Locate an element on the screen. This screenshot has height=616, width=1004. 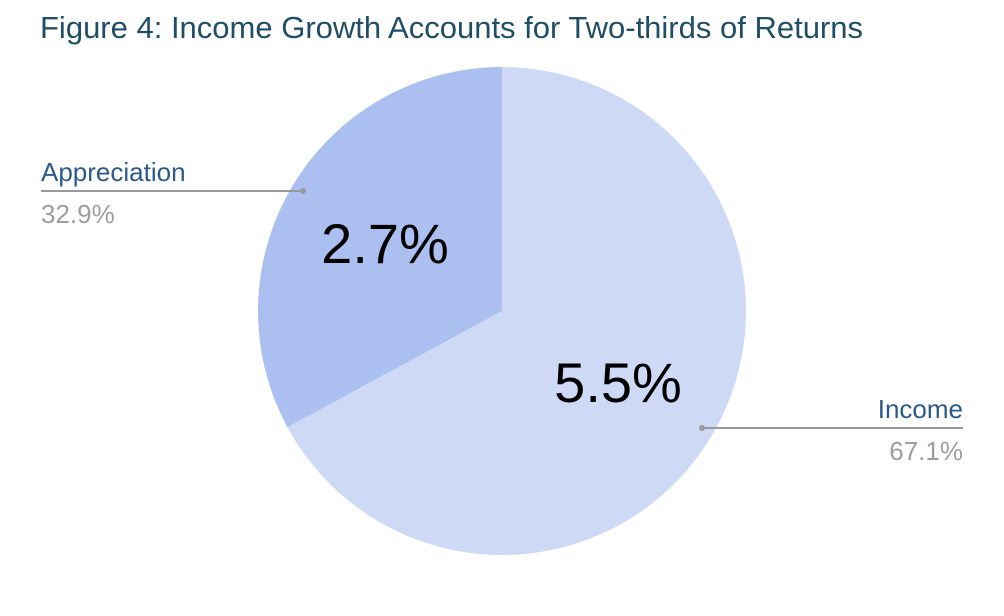
callout-percent-income: 67.1% is located at coordinates (926, 451).